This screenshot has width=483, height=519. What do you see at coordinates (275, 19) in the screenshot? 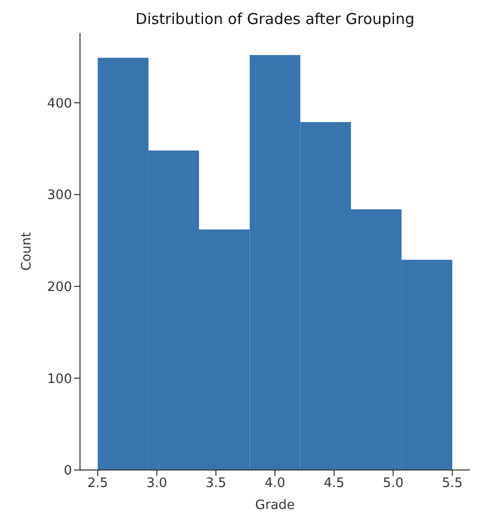
I see `chart-title: Distribution of Grades after Grouping` at bounding box center [275, 19].